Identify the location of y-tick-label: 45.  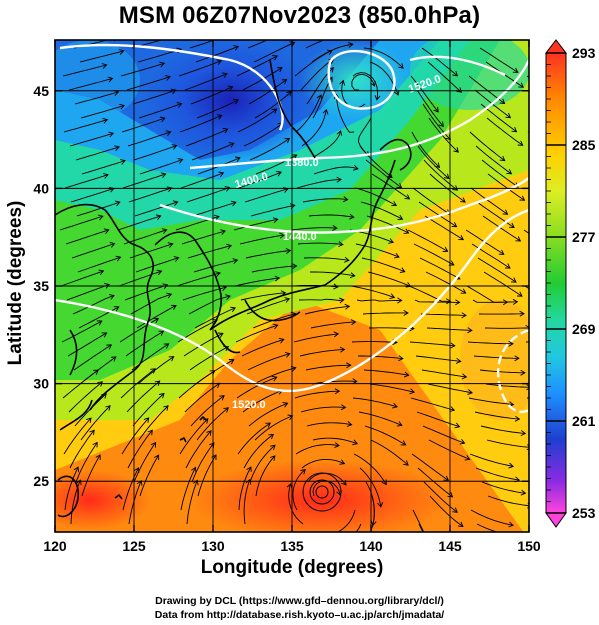
(41, 91).